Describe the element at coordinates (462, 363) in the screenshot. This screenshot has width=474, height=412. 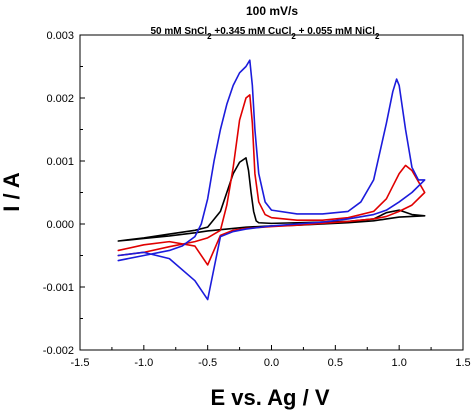
I see `x-tick-label: 1.5` at that location.